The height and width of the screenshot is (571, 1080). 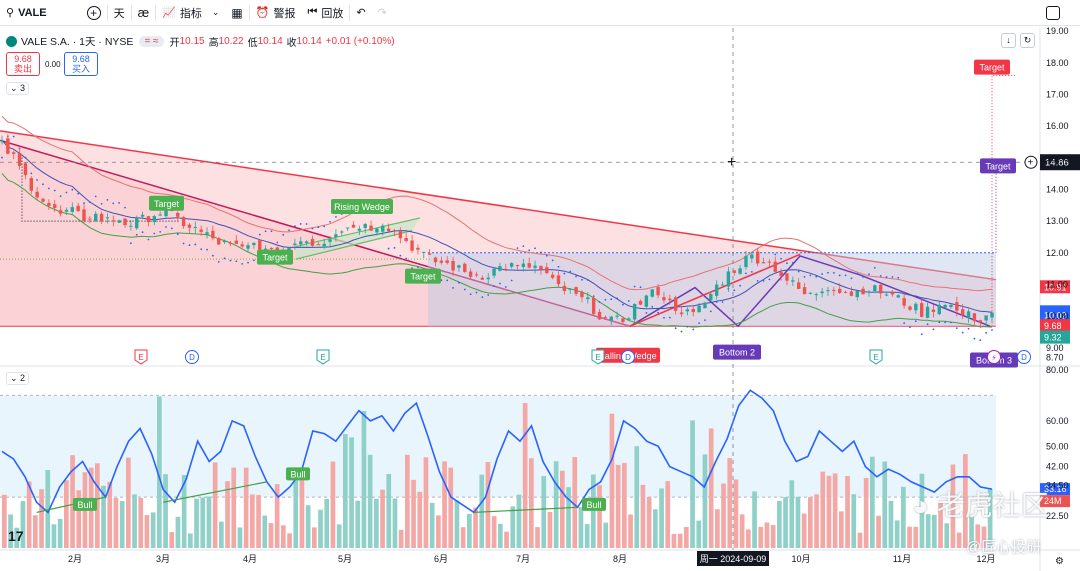 What do you see at coordinates (1053, 338) in the screenshot?
I see `price-label-text: 9.32` at bounding box center [1053, 338].